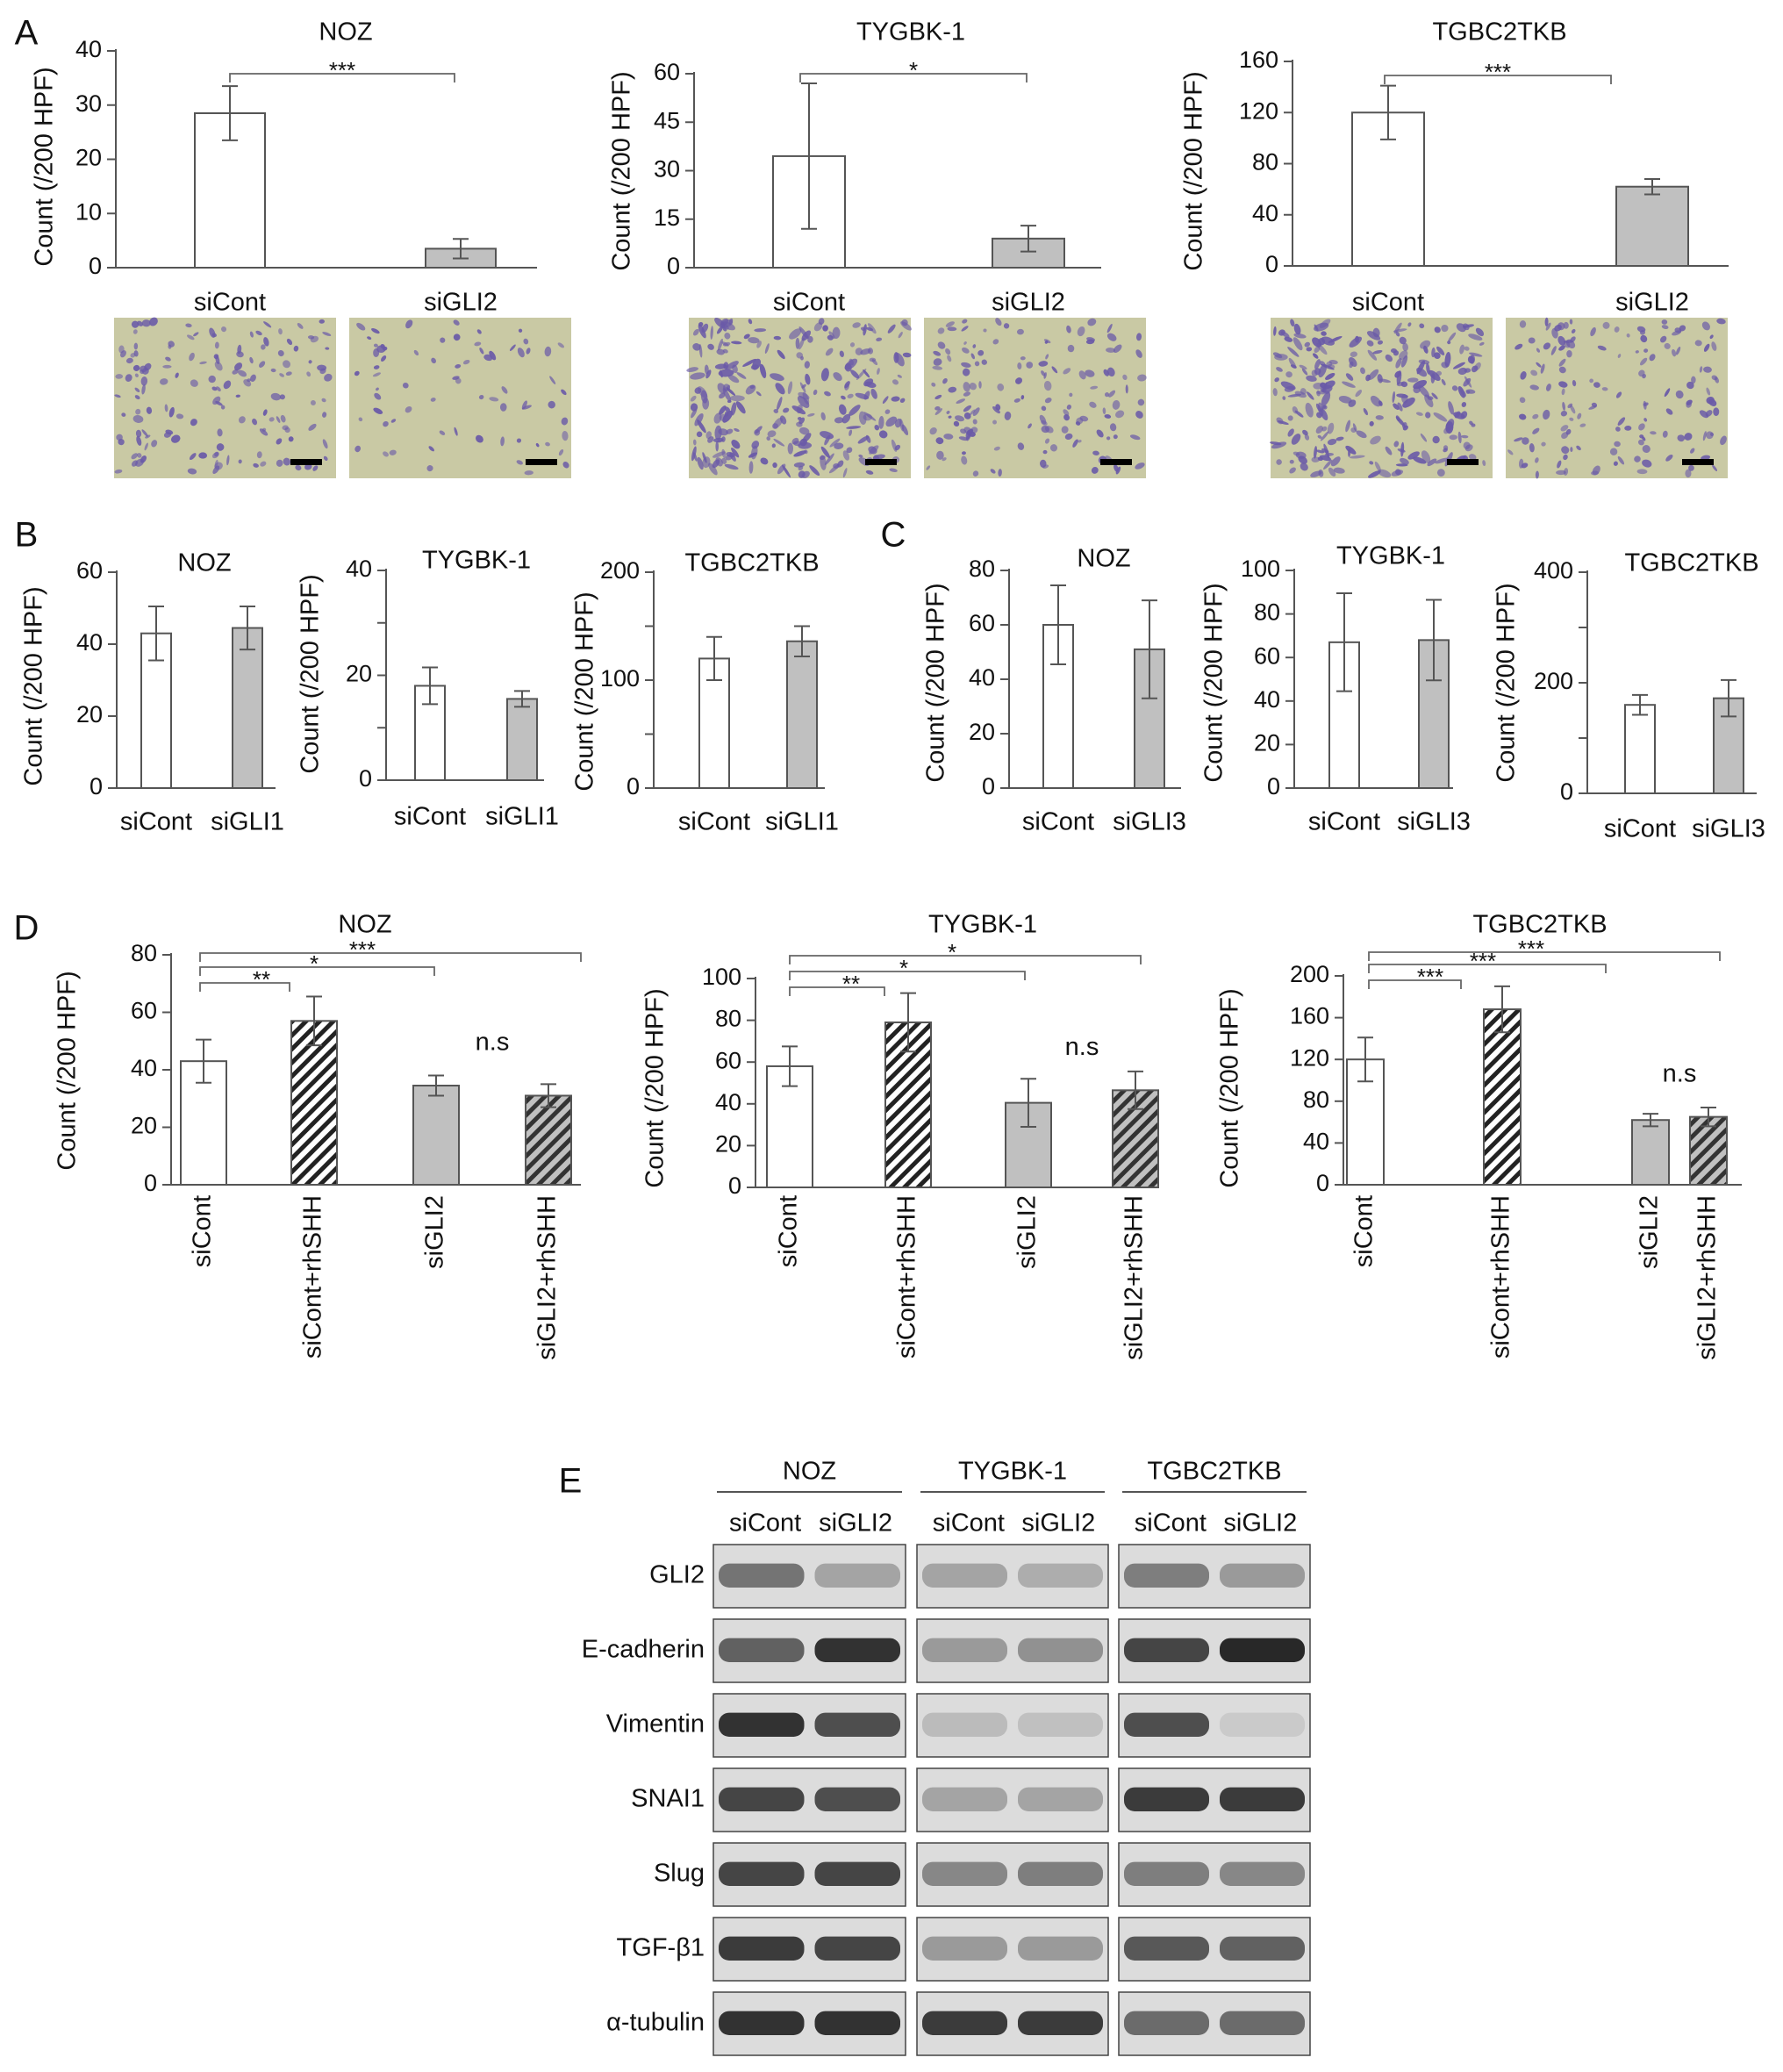 The image size is (1783, 2072). What do you see at coordinates (910, 33) in the screenshot?
I see `chart-title: TYGBK-1` at bounding box center [910, 33].